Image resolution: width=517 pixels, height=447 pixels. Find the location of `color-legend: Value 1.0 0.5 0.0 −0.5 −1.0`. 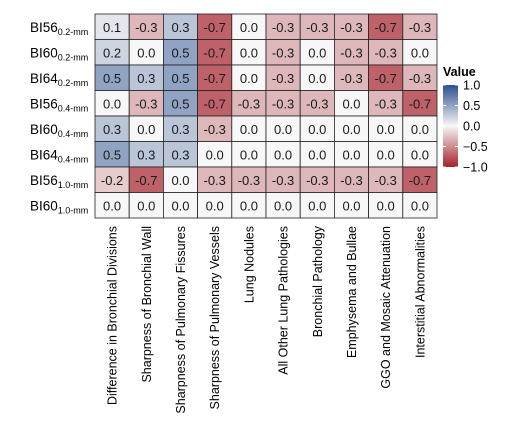

color-legend: Value 1.0 0.5 0.0 −0.5 −1.0 is located at coordinates (465, 120).